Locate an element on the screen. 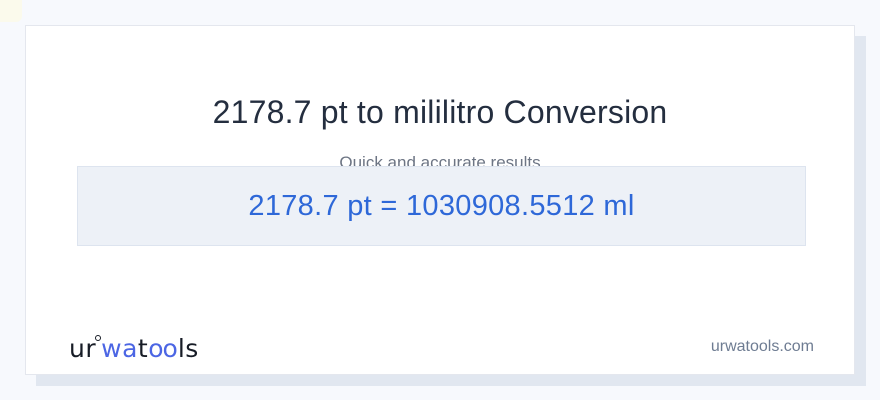 Image resolution: width=880 pixels, height=400 pixels. brand-logo: ur watools is located at coordinates (134, 348).